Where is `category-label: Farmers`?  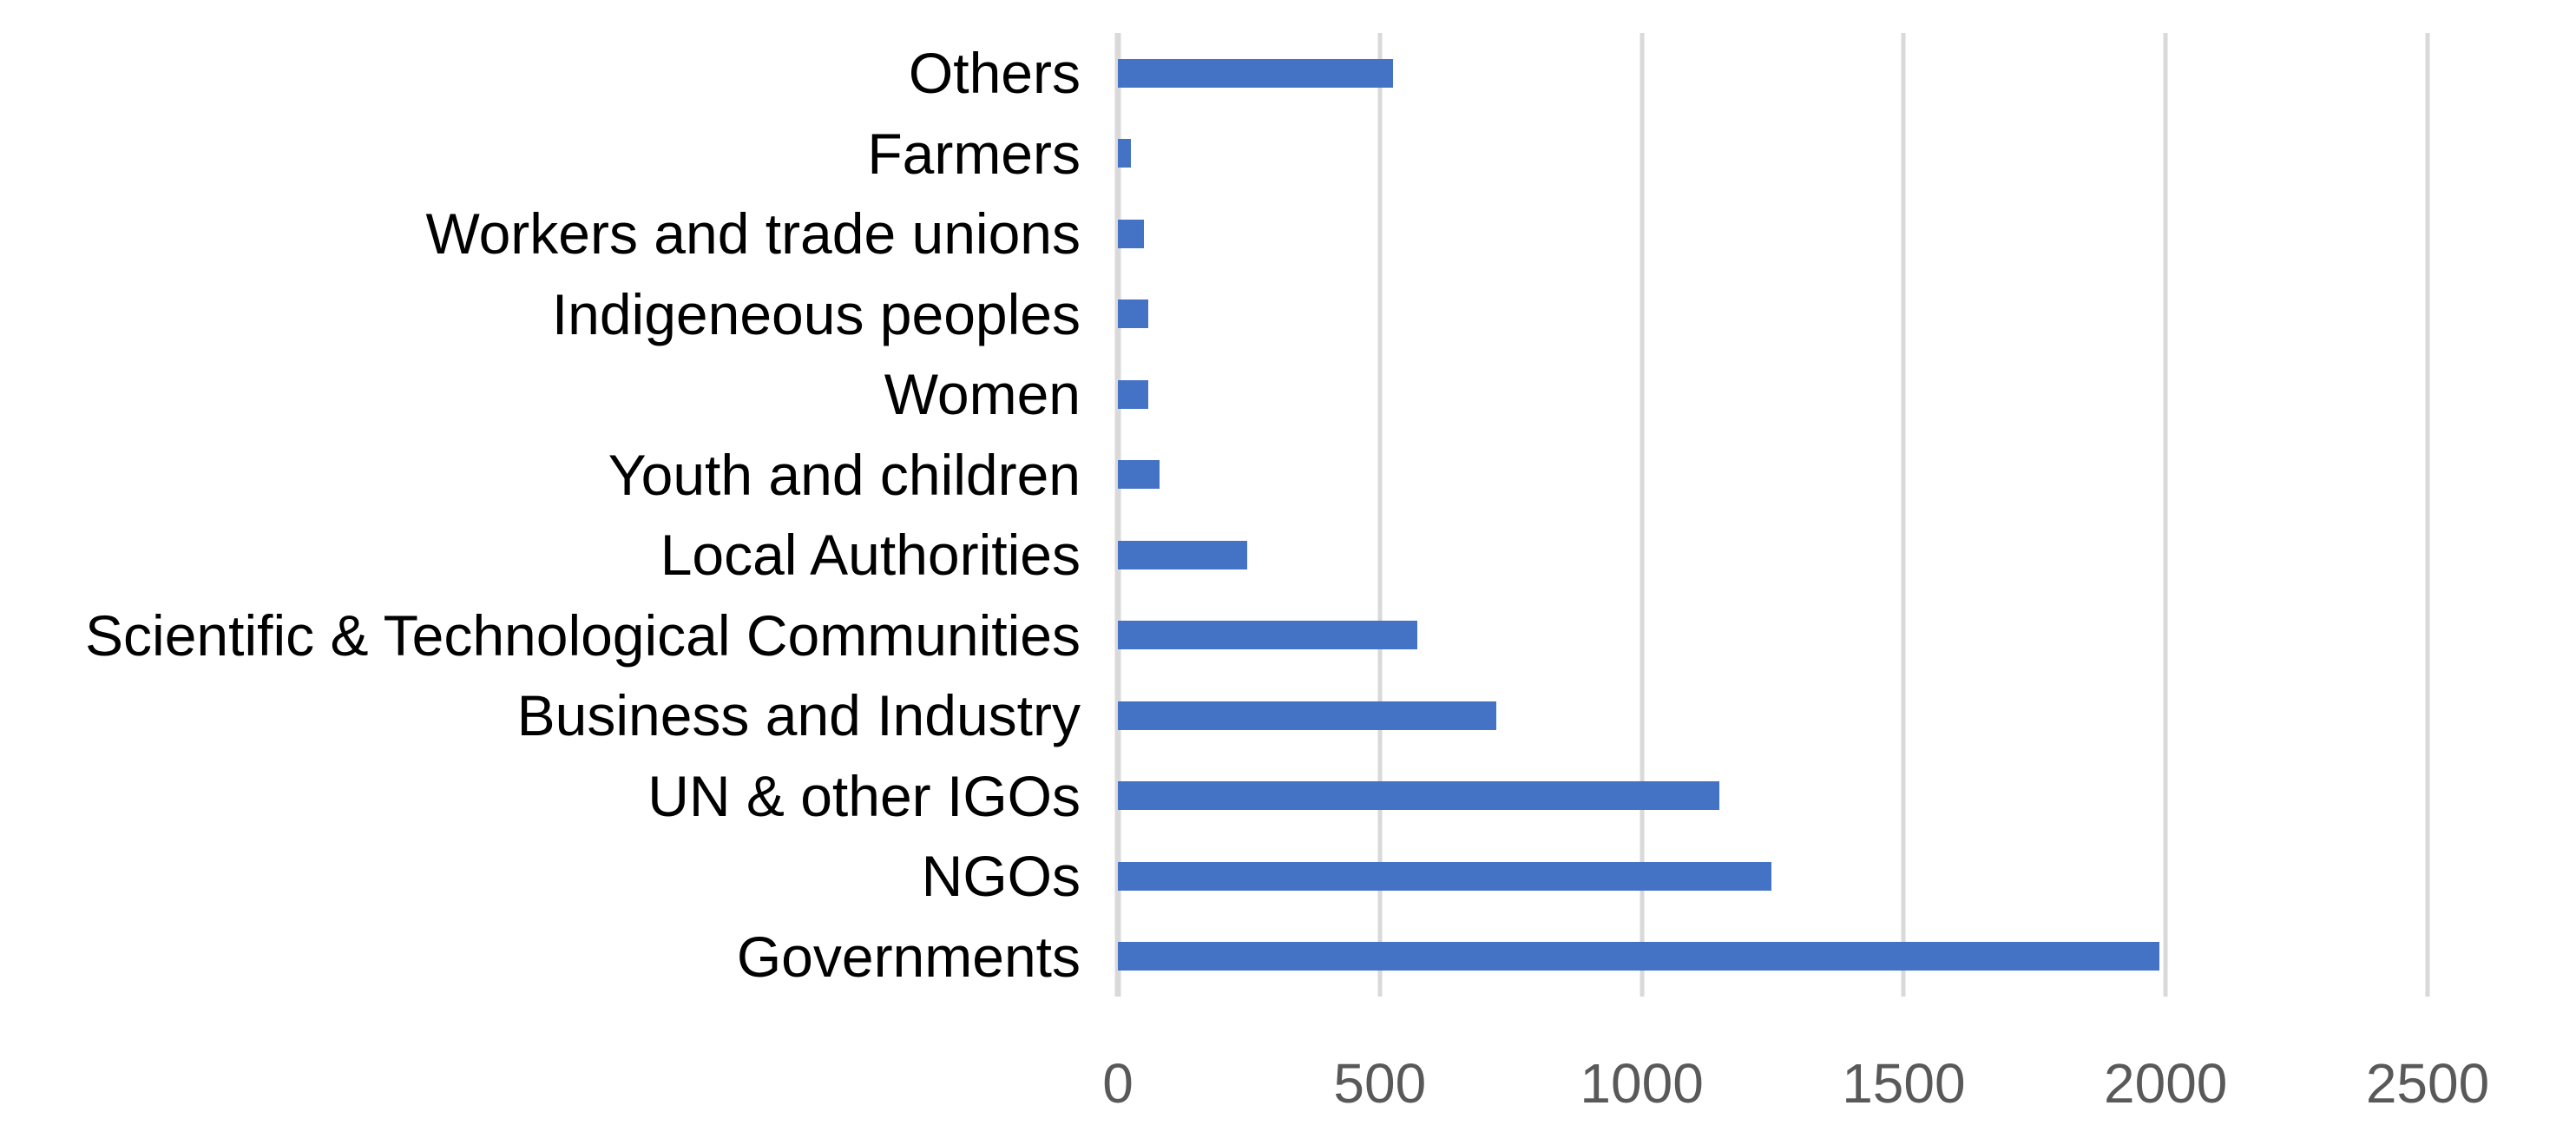
category-label: Farmers is located at coordinates (974, 153).